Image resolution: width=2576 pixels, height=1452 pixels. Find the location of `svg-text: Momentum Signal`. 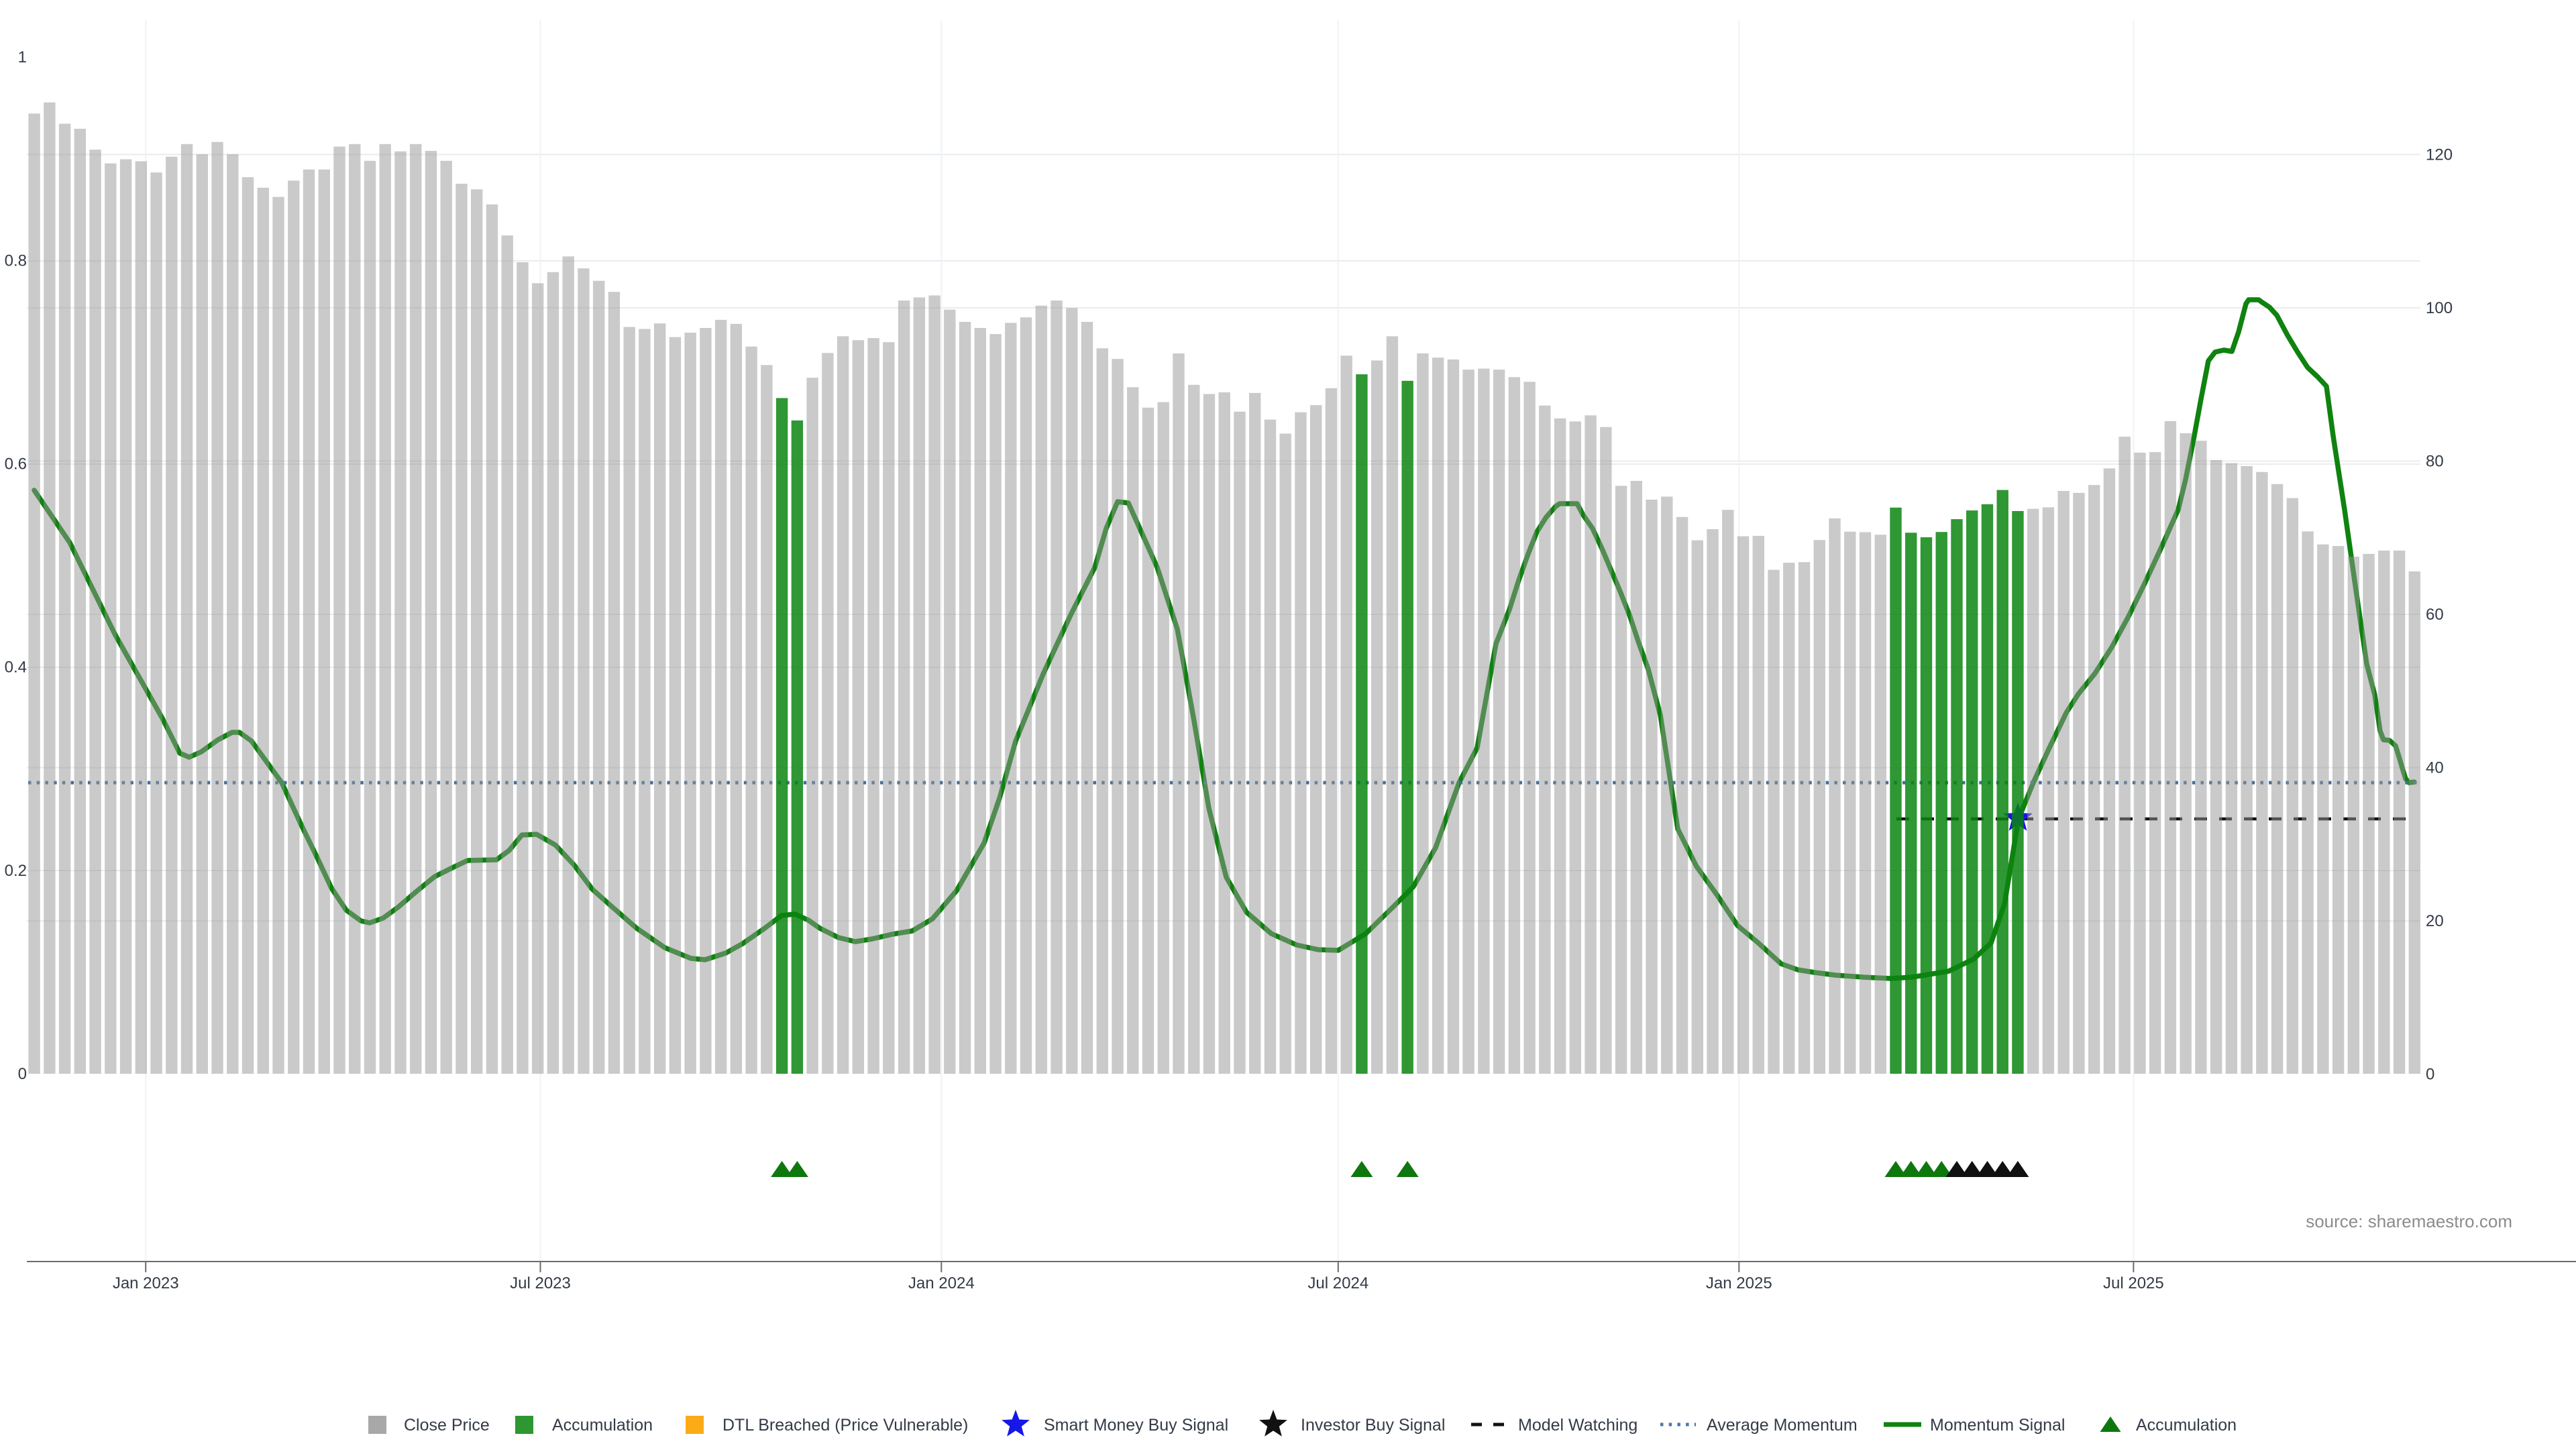

svg-text: Momentum Signal is located at coordinates (1997, 1426).